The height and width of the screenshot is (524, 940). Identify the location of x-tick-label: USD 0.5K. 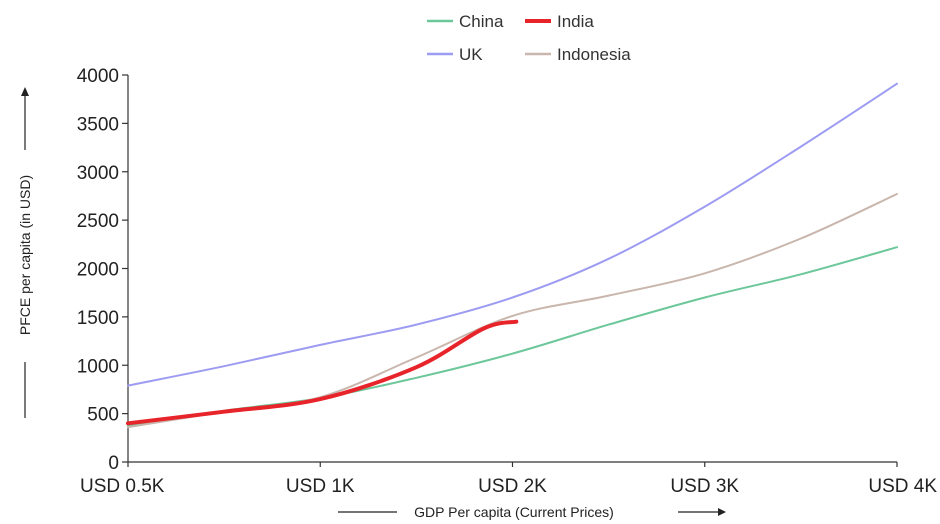
(122, 486).